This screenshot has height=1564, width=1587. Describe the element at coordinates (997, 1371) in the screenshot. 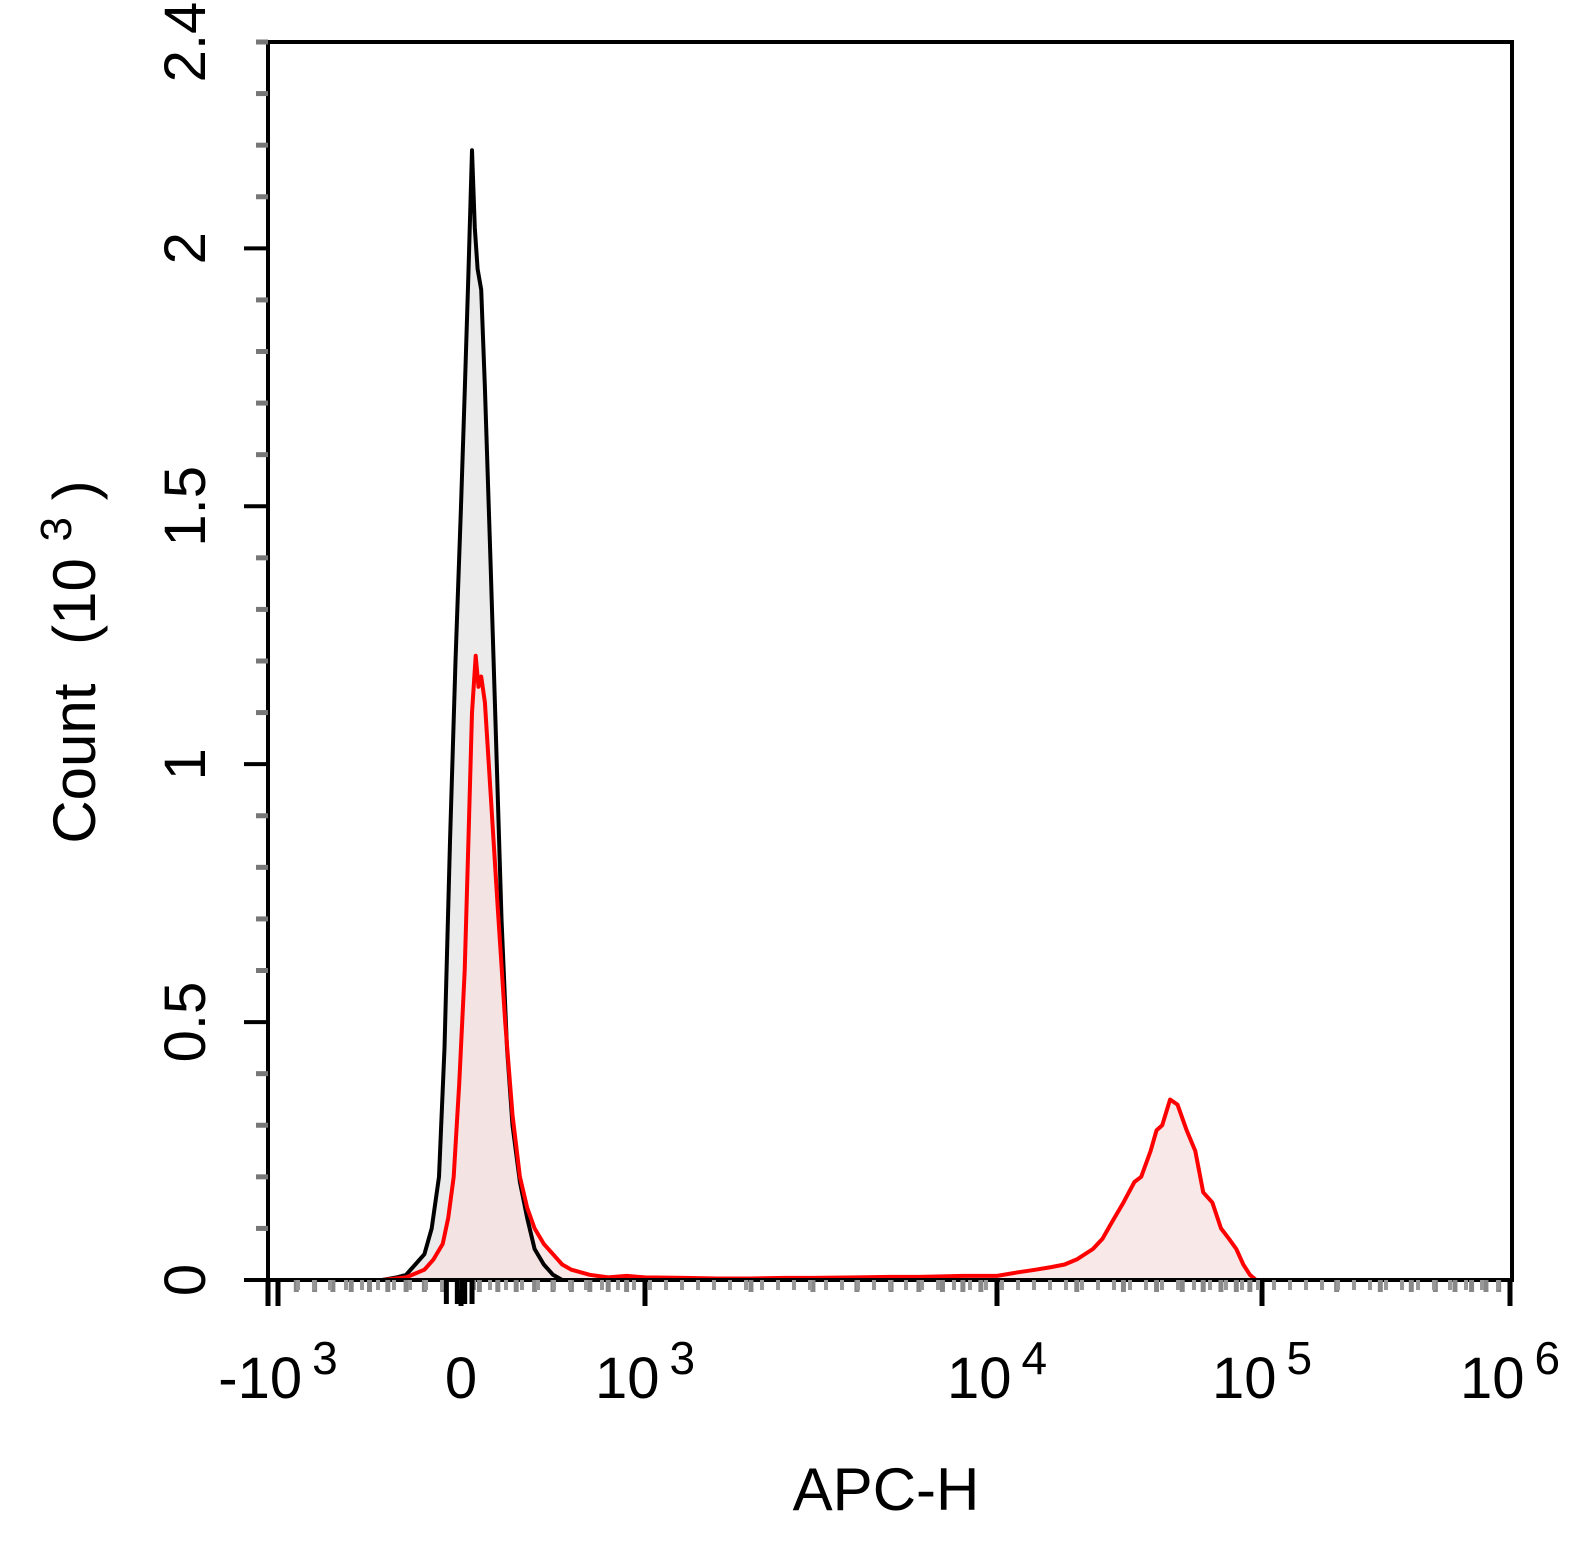

I see `x-tick-label: 10 4` at that location.